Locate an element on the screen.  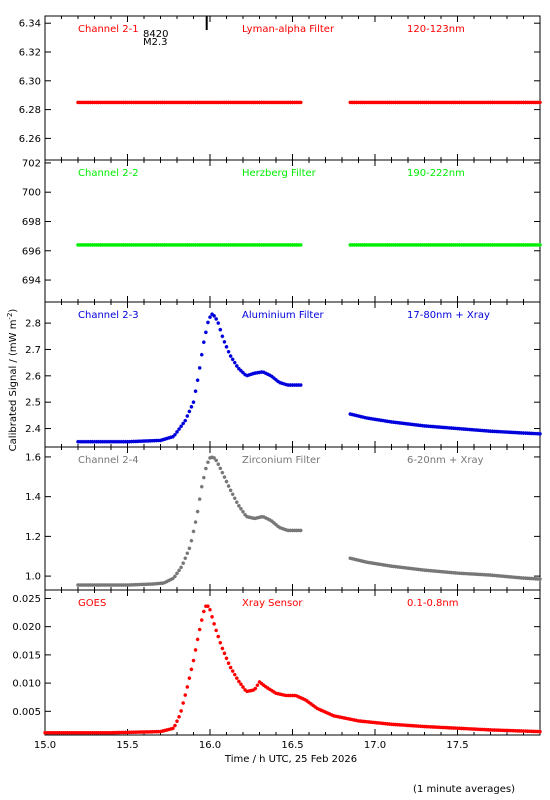
x-tick-label: 17.0 is located at coordinates (375, 745).